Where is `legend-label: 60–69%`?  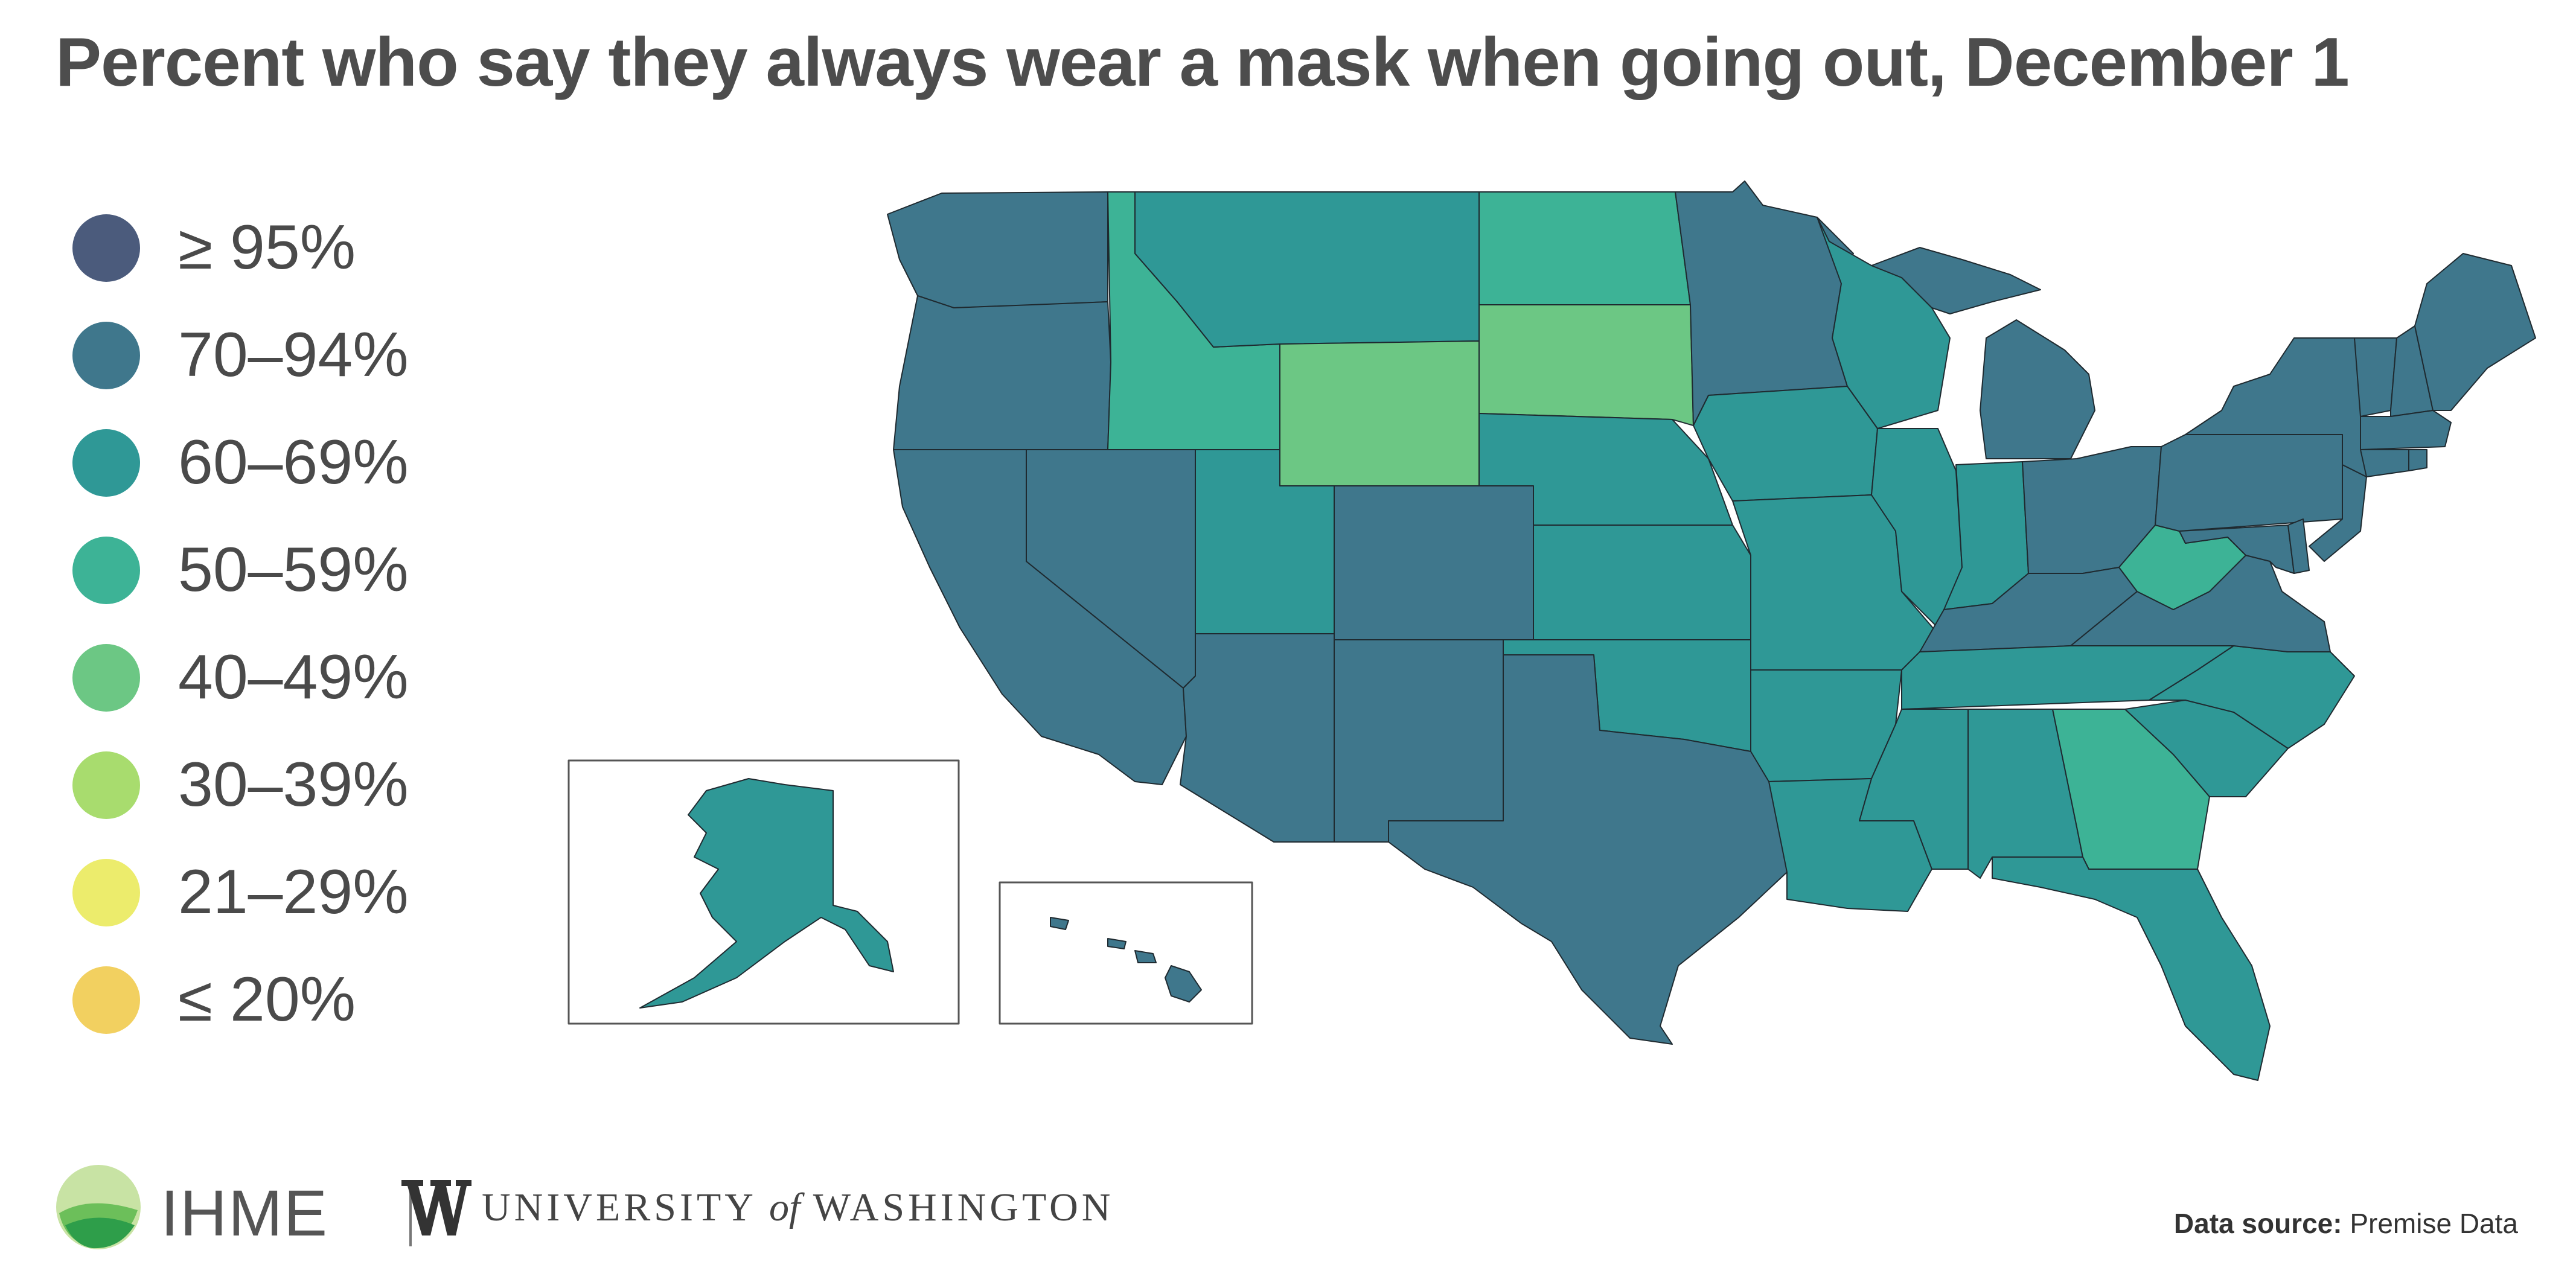 legend-label: 60–69% is located at coordinates (294, 462).